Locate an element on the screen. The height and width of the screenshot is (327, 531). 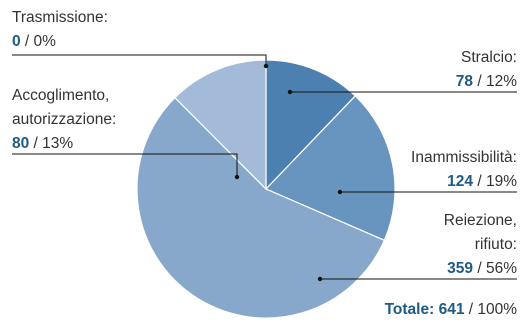
slice-label-2: Inammissibilità: 124 / 19% is located at coordinates (427, 172).